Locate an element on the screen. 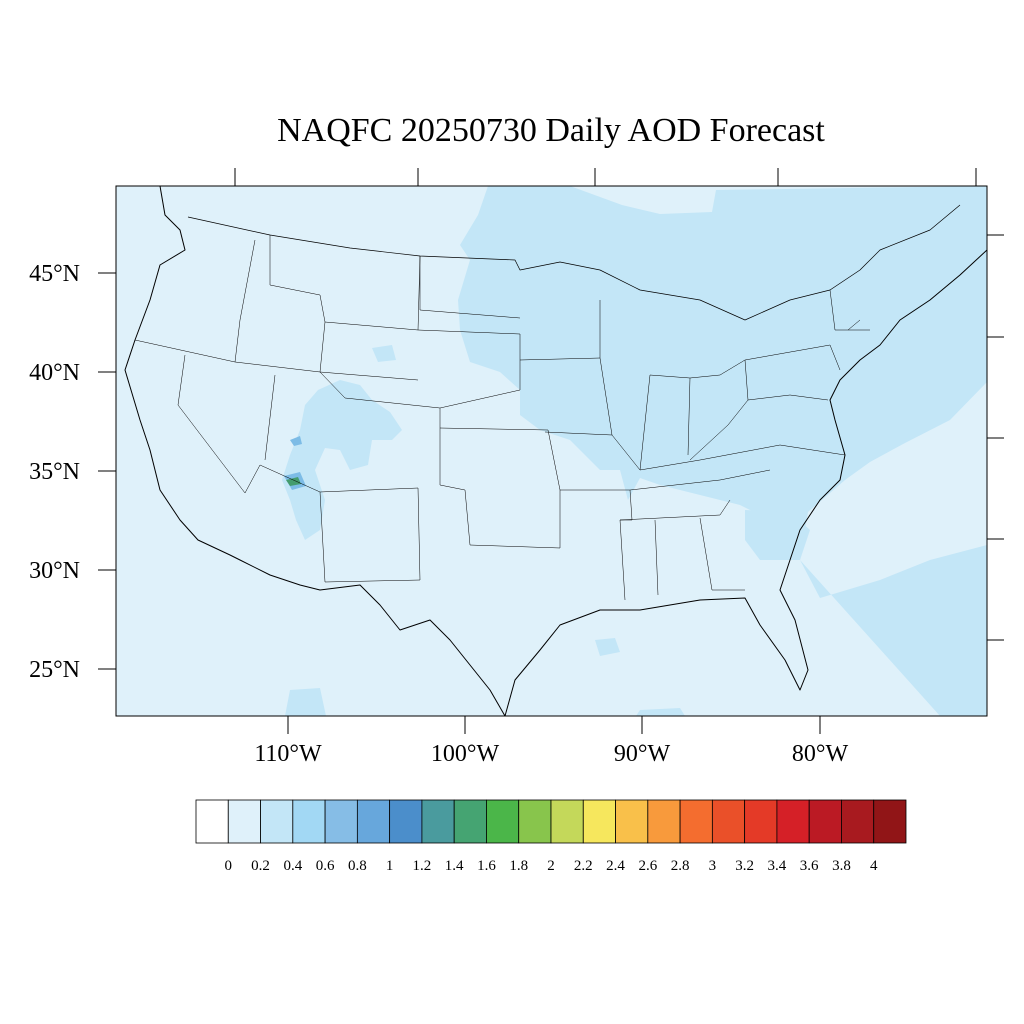 Image resolution: width=1024 pixels, height=1024 pixels. aod-patch-baja is located at coordinates (305, 702).